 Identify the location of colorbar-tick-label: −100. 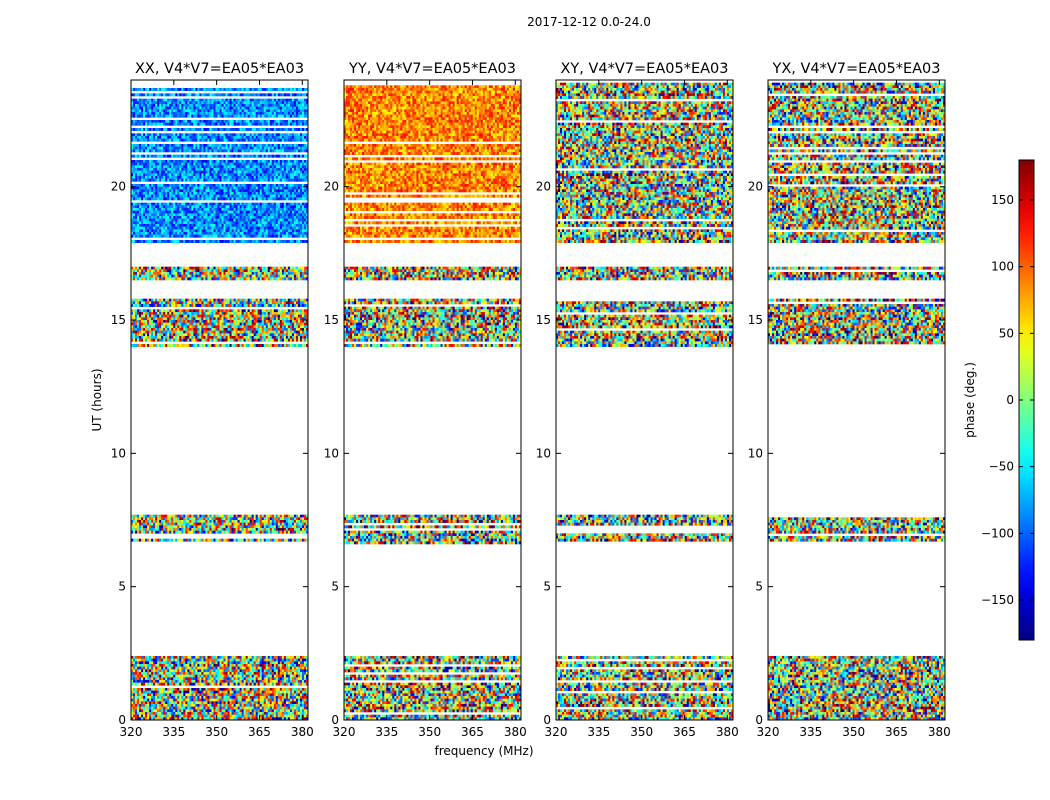
(997, 533).